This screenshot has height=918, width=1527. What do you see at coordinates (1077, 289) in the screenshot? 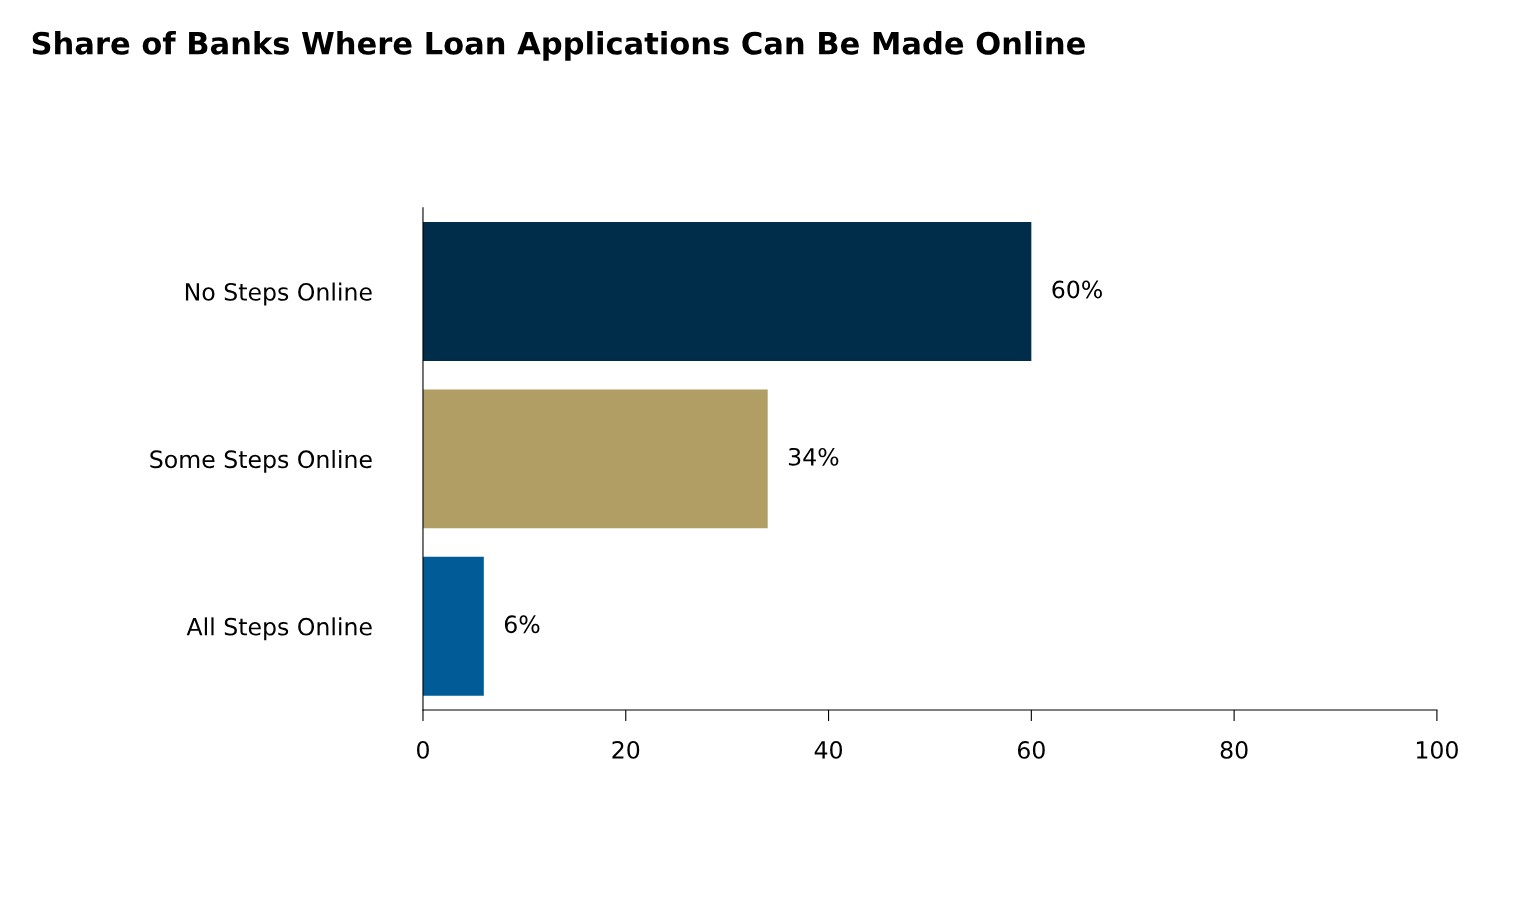
I see `data-label: 60%` at bounding box center [1077, 289].